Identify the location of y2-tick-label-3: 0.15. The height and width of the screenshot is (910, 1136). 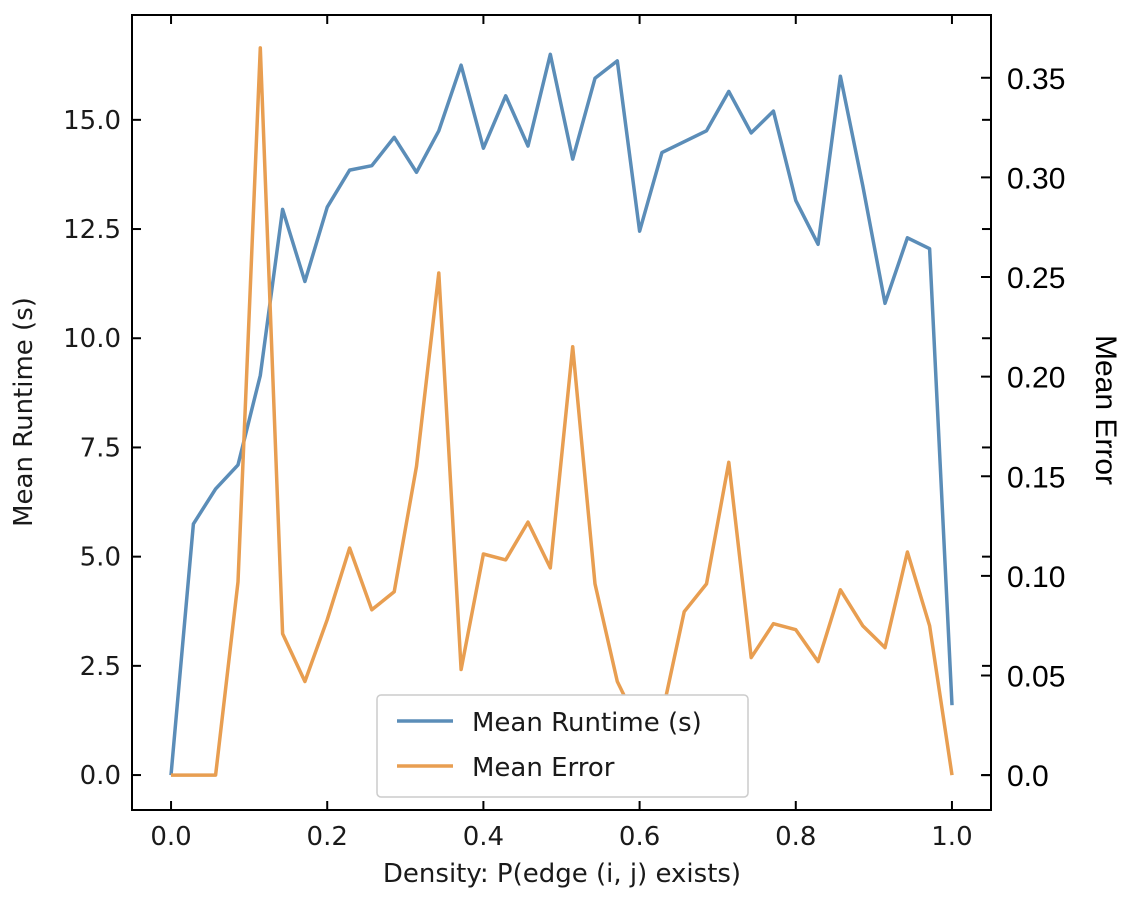
(1036, 477).